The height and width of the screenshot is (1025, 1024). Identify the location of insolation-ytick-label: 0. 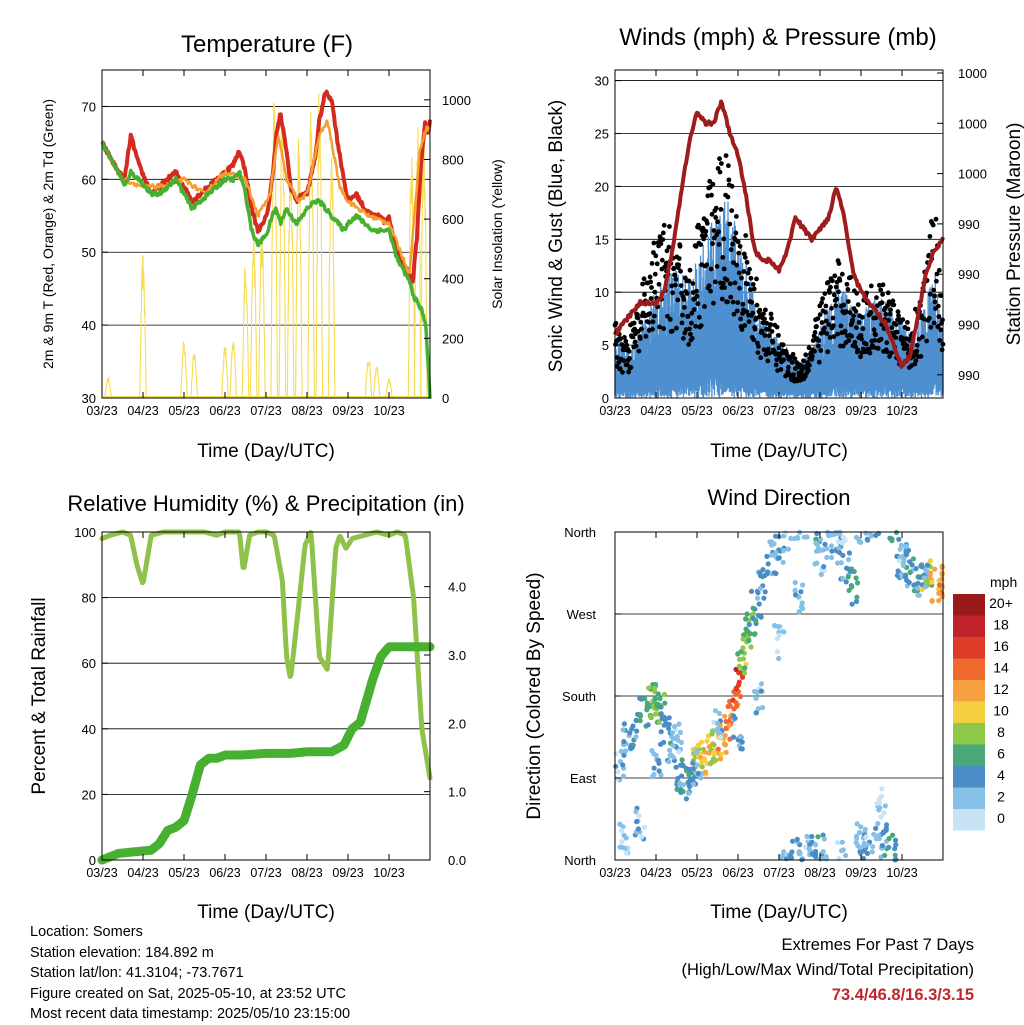
(445, 398).